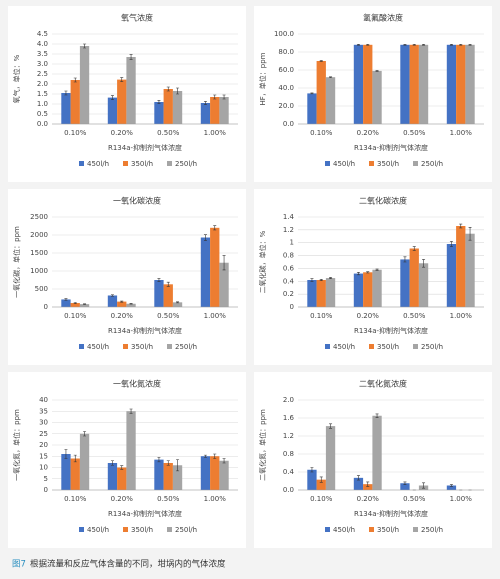 Image resolution: width=500 pixels, height=579 pixels. What do you see at coordinates (128, 564) in the screenshot?
I see `caption-text: 根据流量和反应气体含量的不同，坩埚内的气体浓度` at bounding box center [128, 564].